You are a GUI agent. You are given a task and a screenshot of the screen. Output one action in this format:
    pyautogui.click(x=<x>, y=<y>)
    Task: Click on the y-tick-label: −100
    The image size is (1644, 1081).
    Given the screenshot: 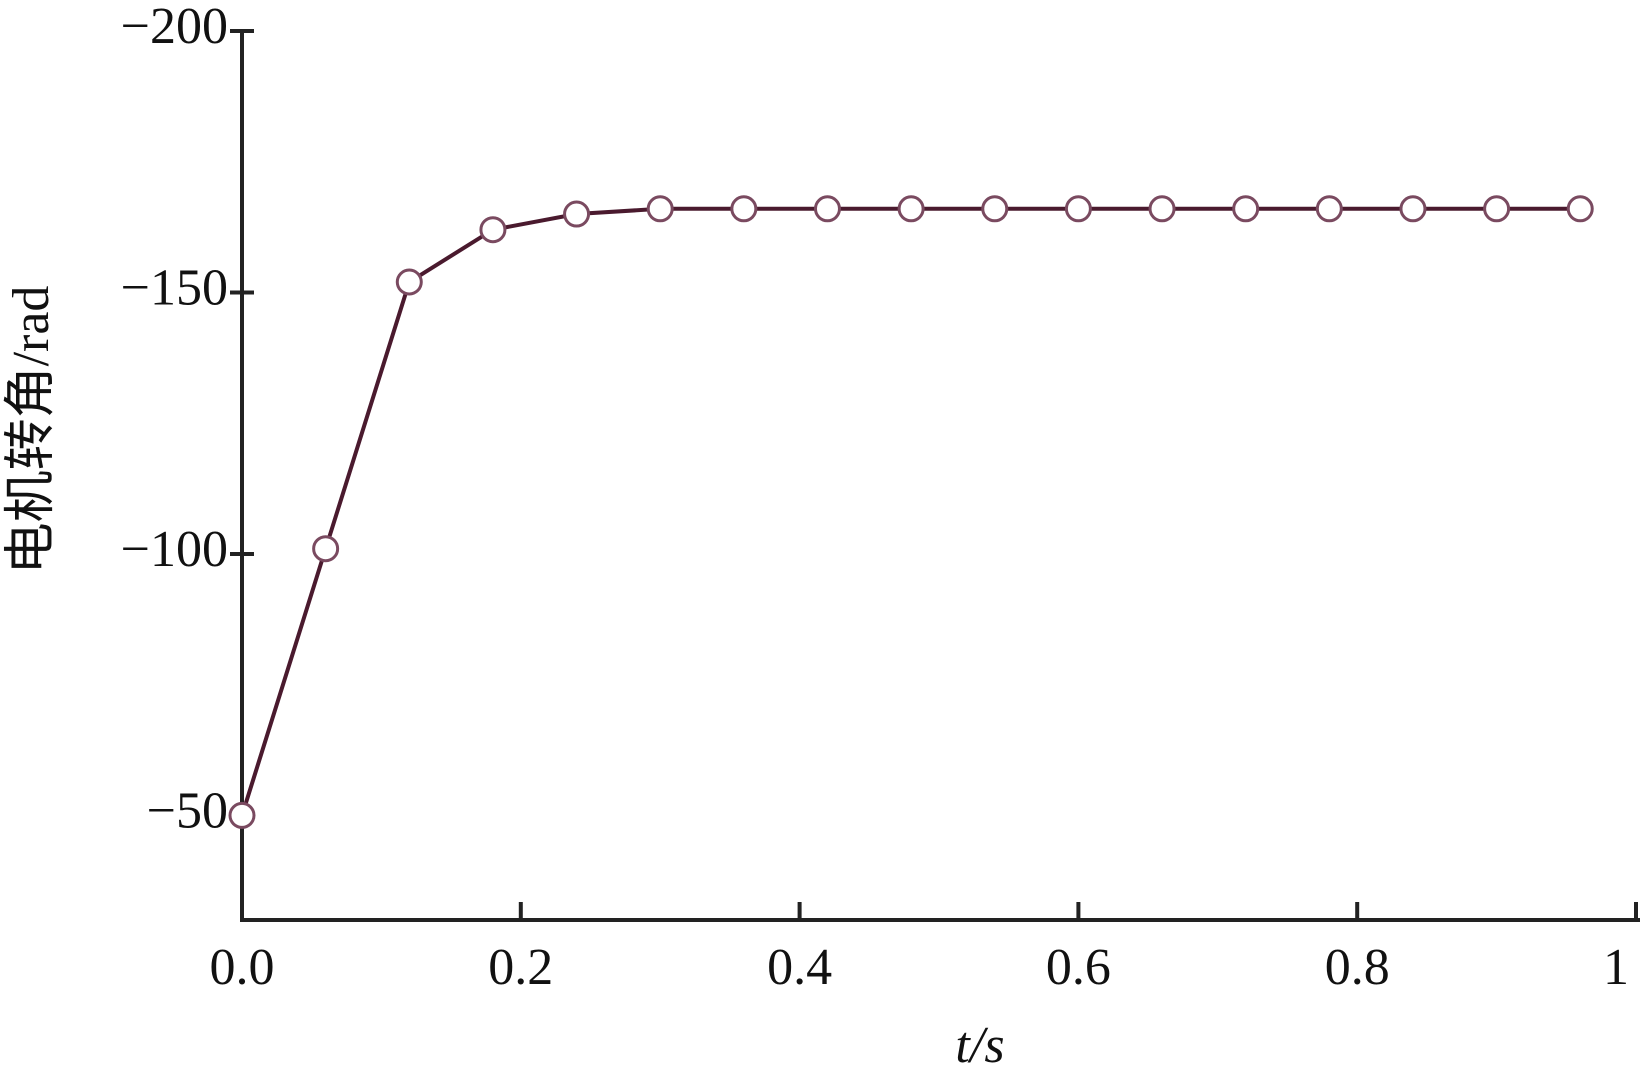 What is the action you would take?
    pyautogui.click(x=174, y=549)
    